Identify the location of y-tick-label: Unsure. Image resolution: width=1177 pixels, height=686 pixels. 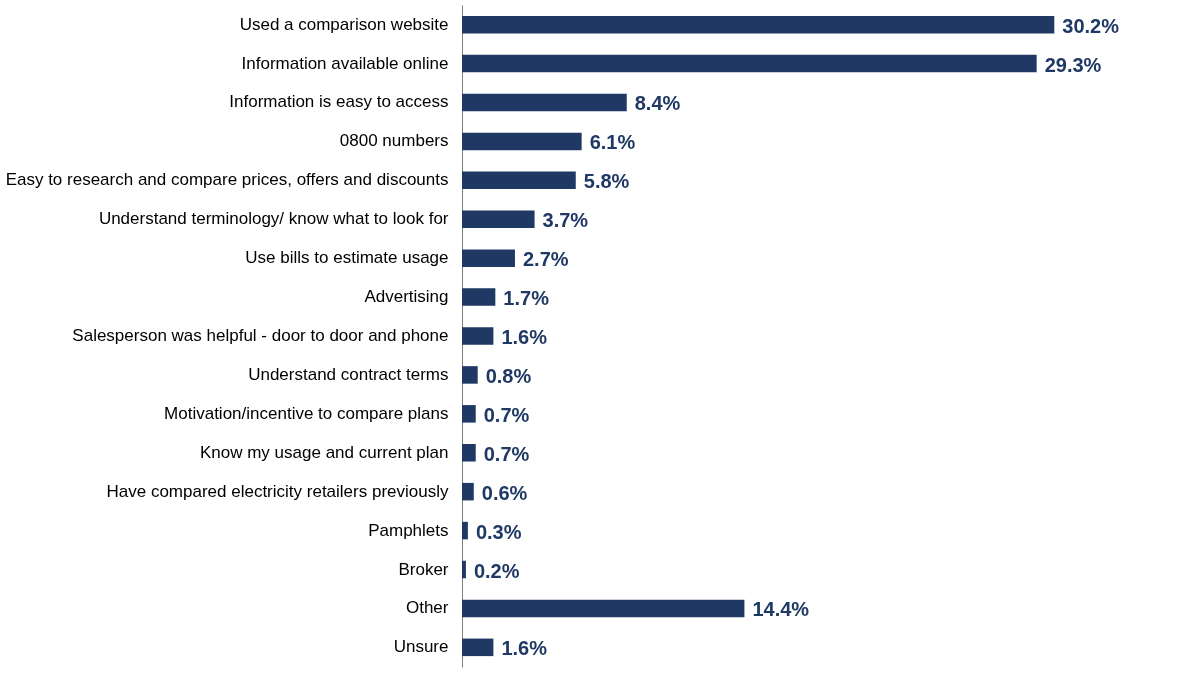
(421, 647).